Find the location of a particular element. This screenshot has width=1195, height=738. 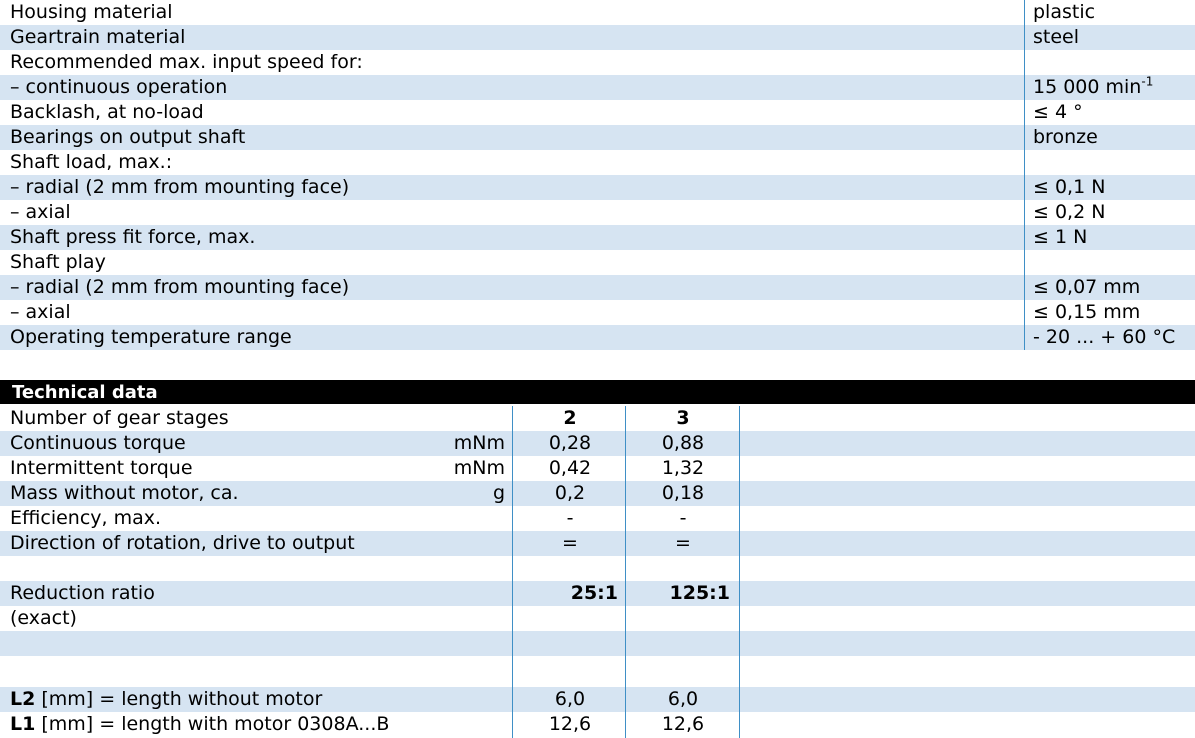

l2-text: [mm] = length without motor is located at coordinates (179, 699).